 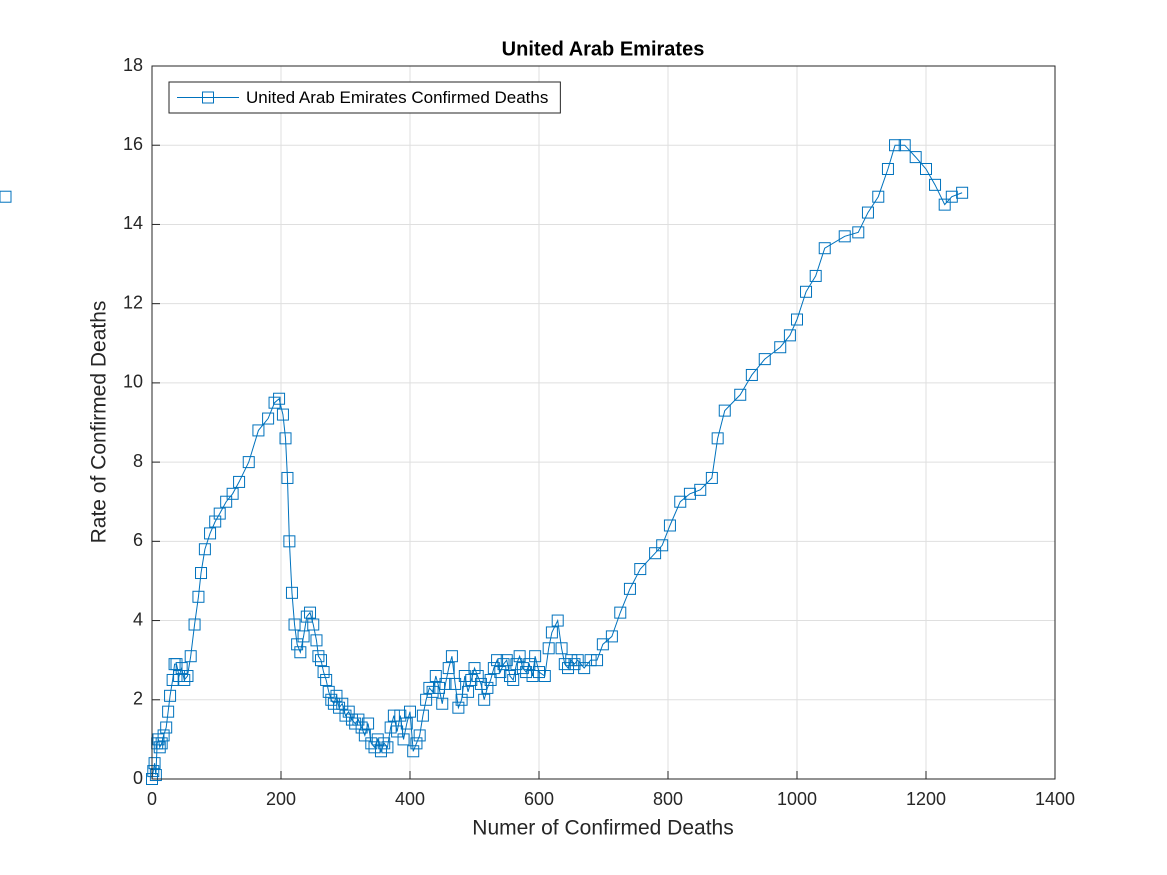 What do you see at coordinates (133, 382) in the screenshot?
I see `y-tick-label: 10` at bounding box center [133, 382].